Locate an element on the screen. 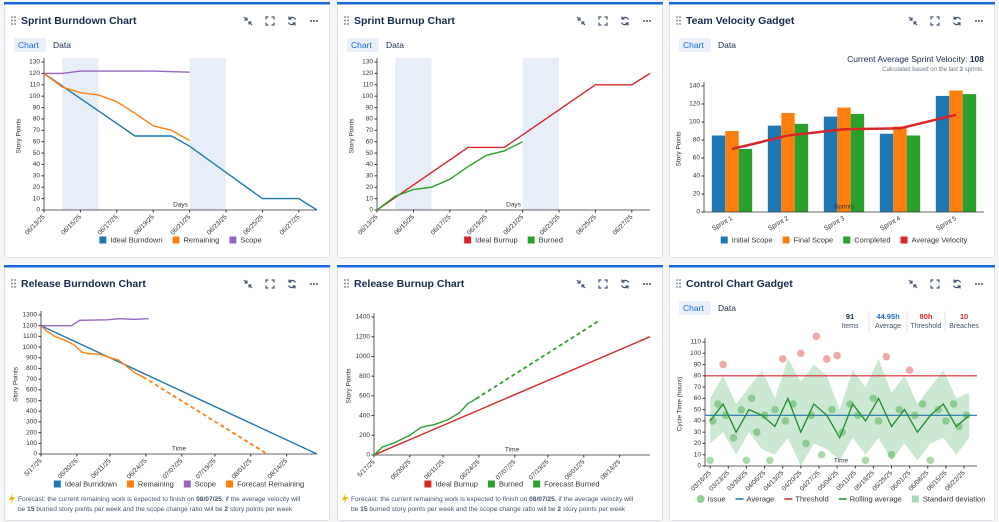 This screenshot has width=999, height=522. series-line is located at coordinates (538, 359).